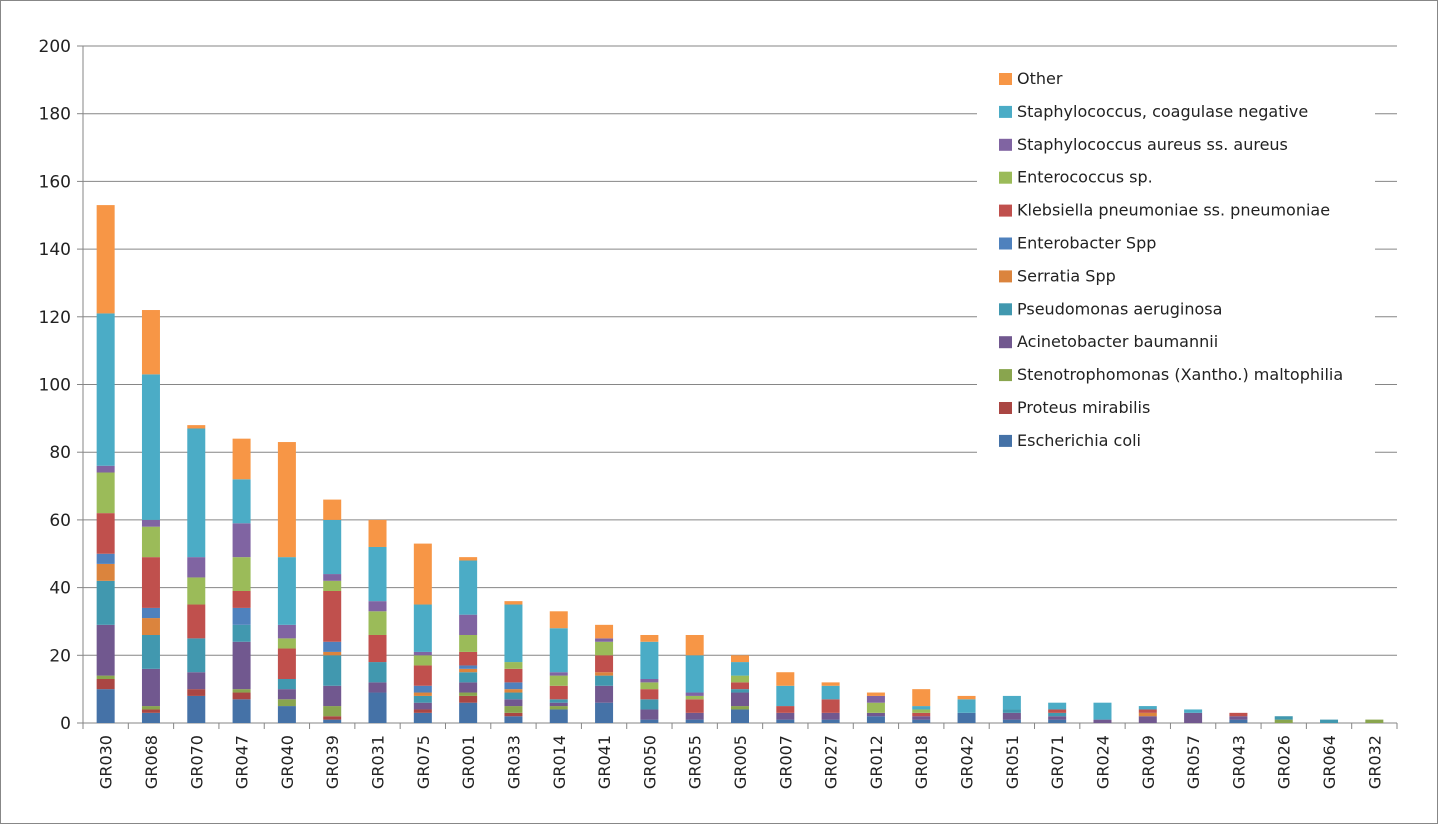  I want to click on ytick-label-100: 100, so click(55, 386).